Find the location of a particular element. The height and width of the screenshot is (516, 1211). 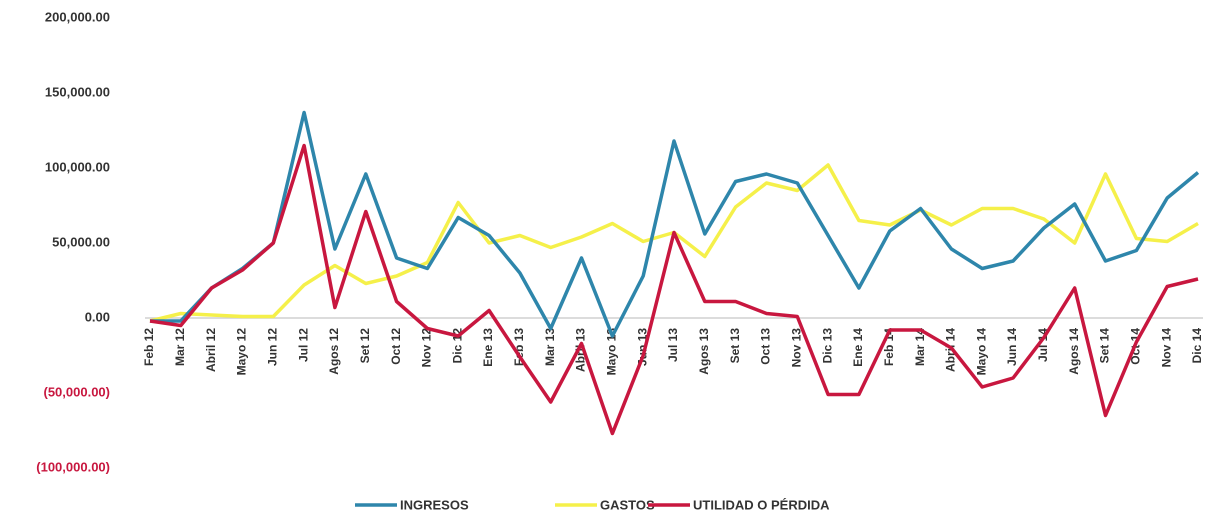

x-tick-label: Abril 13 is located at coordinates (581, 350).